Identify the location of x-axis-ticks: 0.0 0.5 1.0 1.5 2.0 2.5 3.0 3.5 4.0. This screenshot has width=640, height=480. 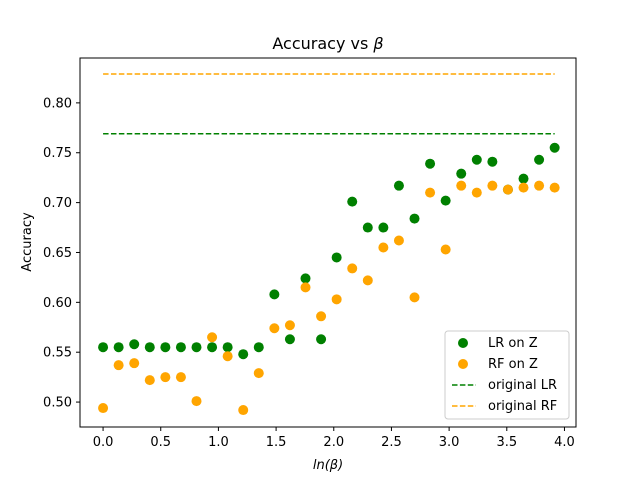
(334, 438).